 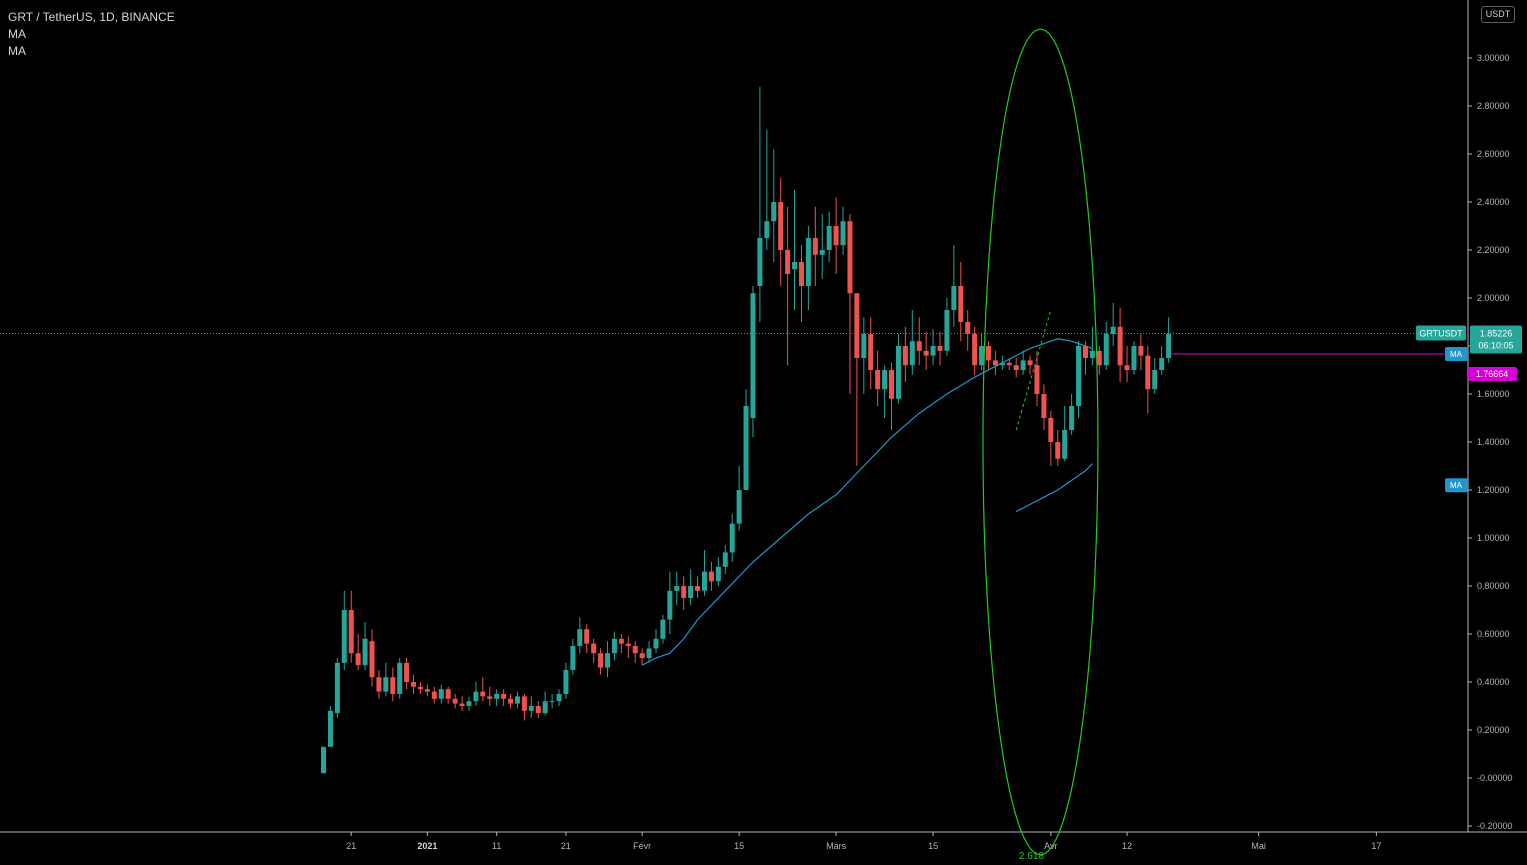 I want to click on legend-symbol: GRT / TetherUS, 1D, BINANCE, so click(x=91, y=17).